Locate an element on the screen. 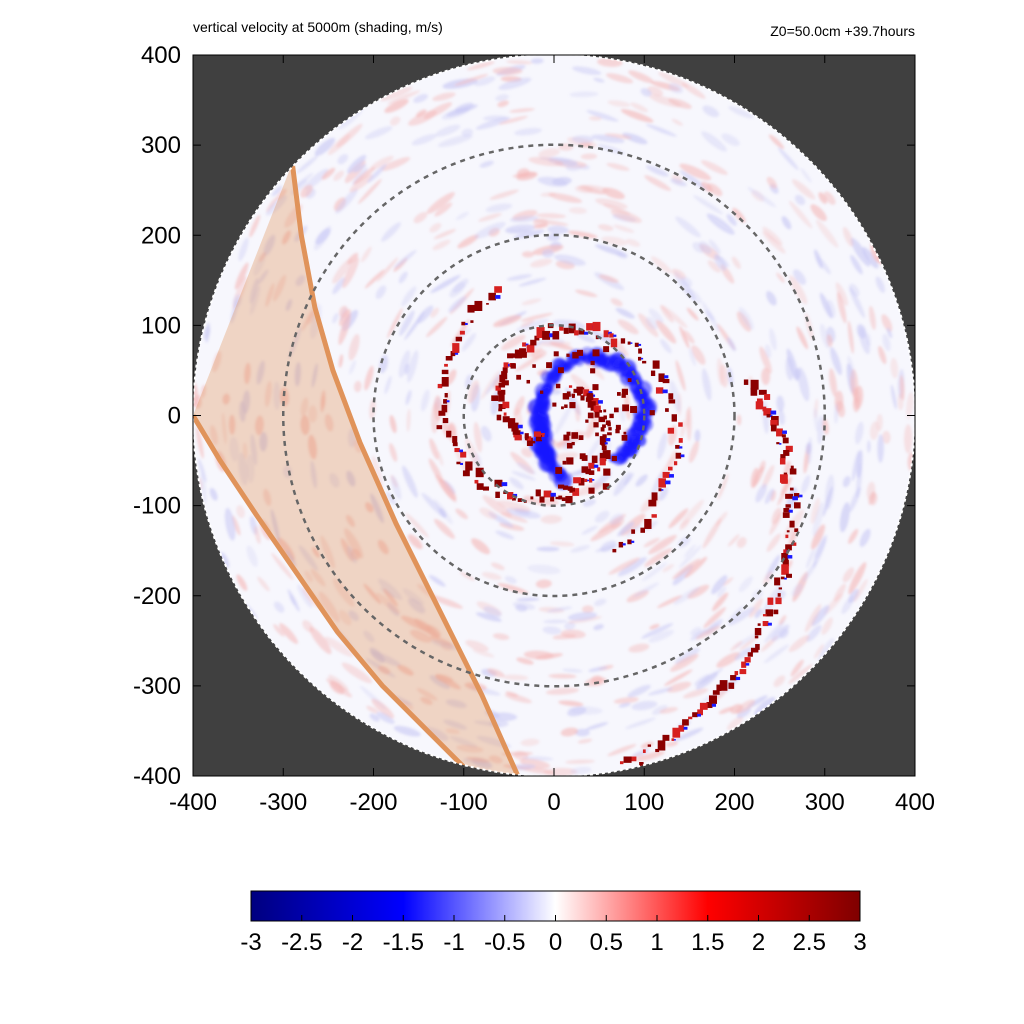 Image resolution: width=1024 pixels, height=1024 pixels. colorbar-tick-label: -0.5 is located at coordinates (504, 942).